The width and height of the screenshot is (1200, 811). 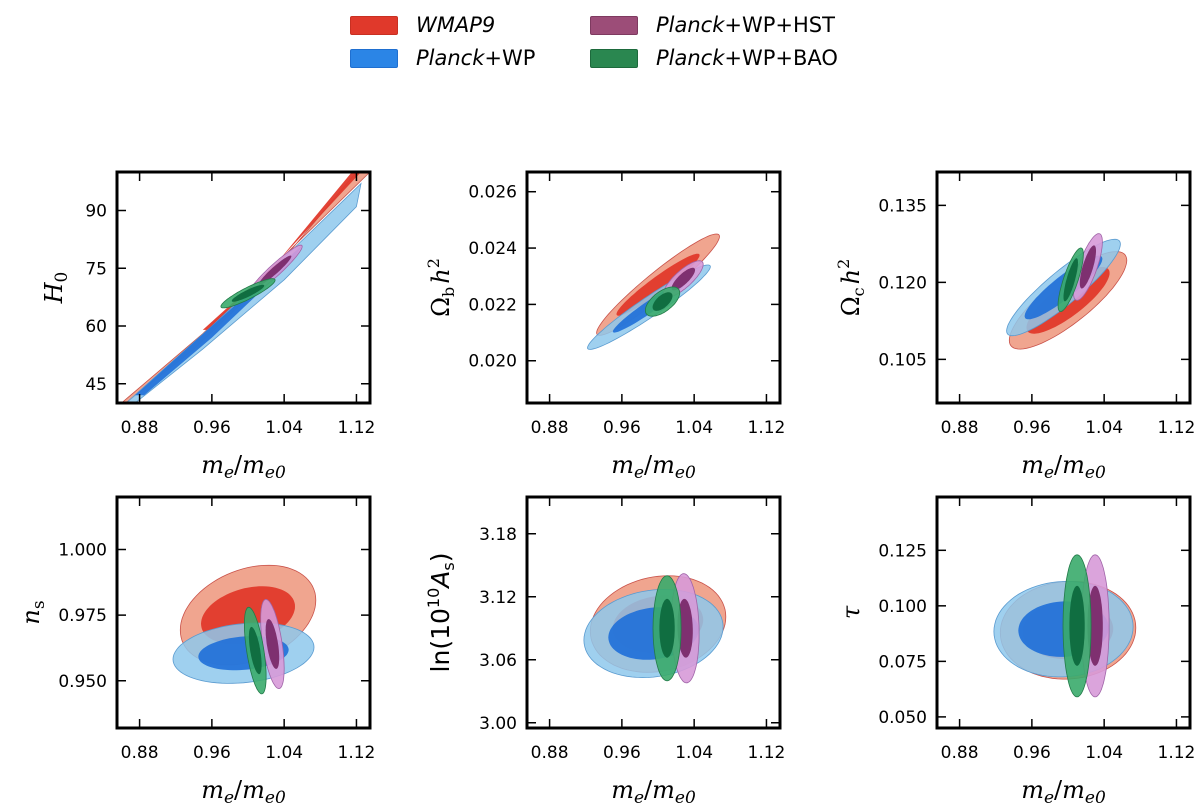 I want to click on y-tick-label: 45, so click(x=96, y=385).